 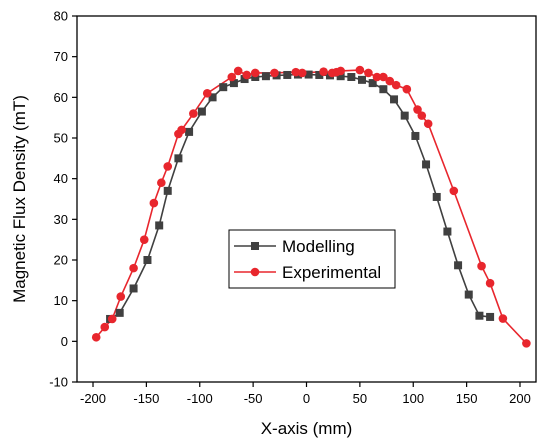 What do you see at coordinates (58, 382) in the screenshot?
I see `y-tick-label: -10` at bounding box center [58, 382].